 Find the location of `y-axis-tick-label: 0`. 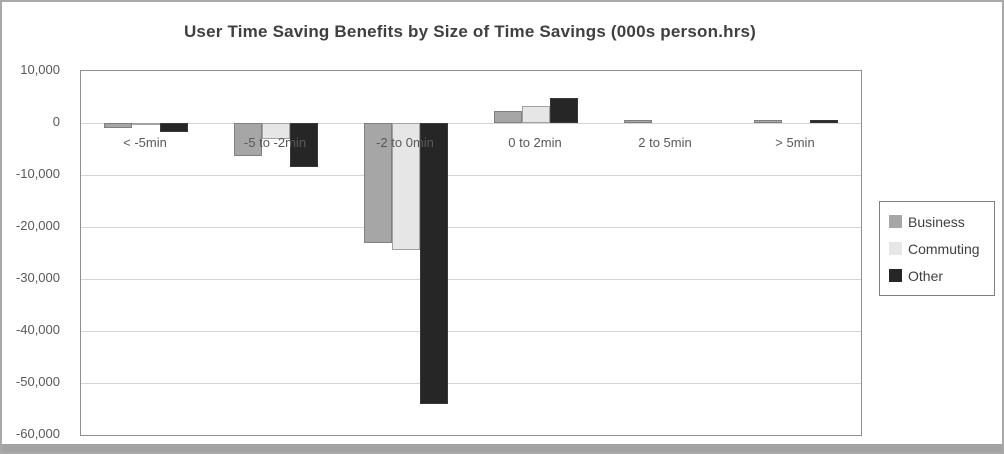

y-axis-tick-label: 0 is located at coordinates (56, 121).